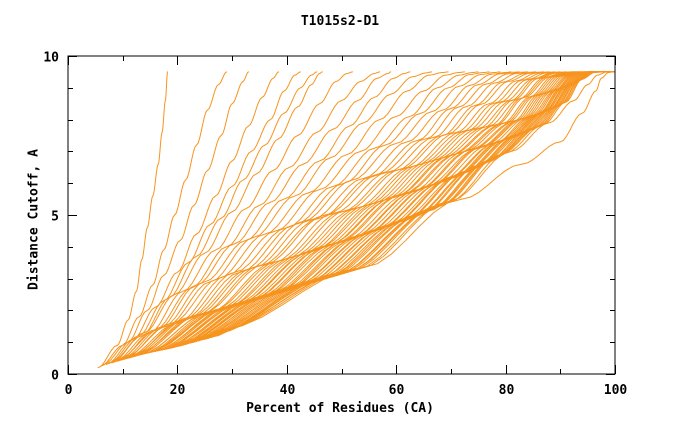 The width and height of the screenshot is (680, 440). I want to click on y-axis-title: Distance Cutoff, A, so click(34, 219).